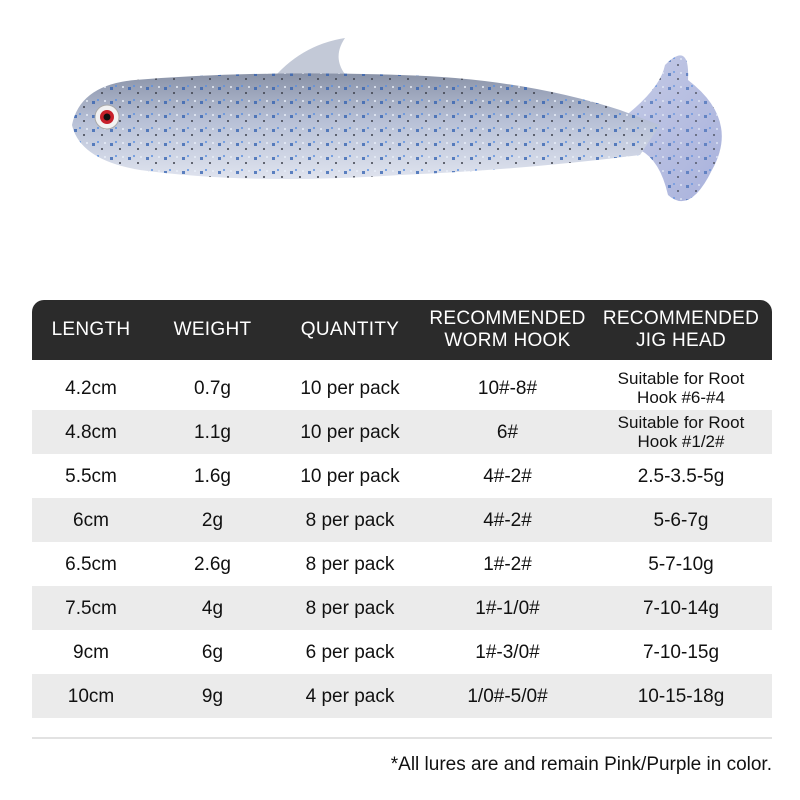 The width and height of the screenshot is (800, 800). I want to click on table-cell: 5-7-10g, so click(681, 564).